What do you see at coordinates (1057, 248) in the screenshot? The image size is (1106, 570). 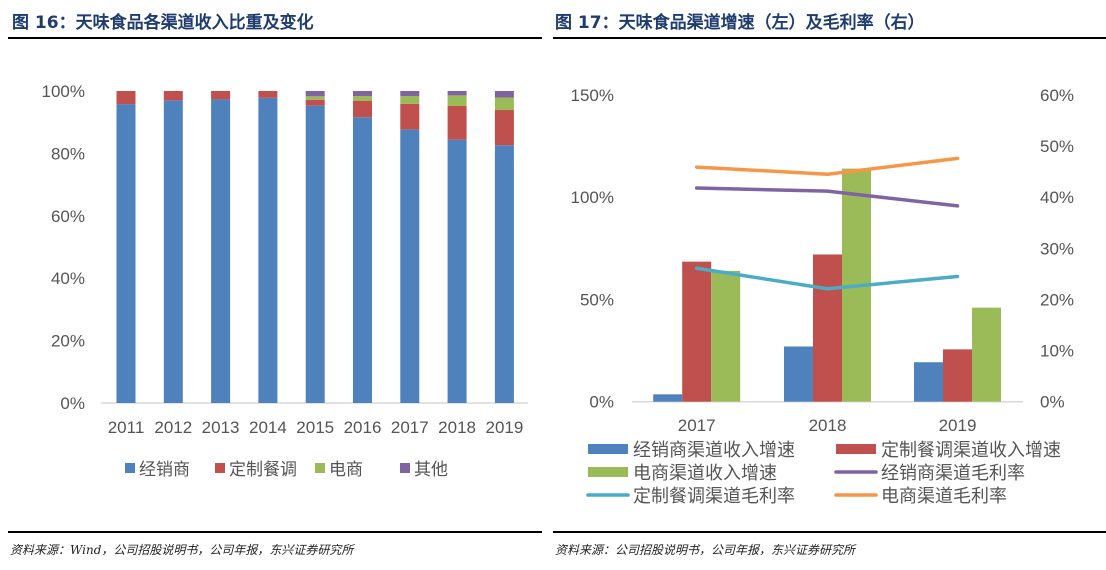 I see `right-y-tick-label: 30%` at bounding box center [1057, 248].